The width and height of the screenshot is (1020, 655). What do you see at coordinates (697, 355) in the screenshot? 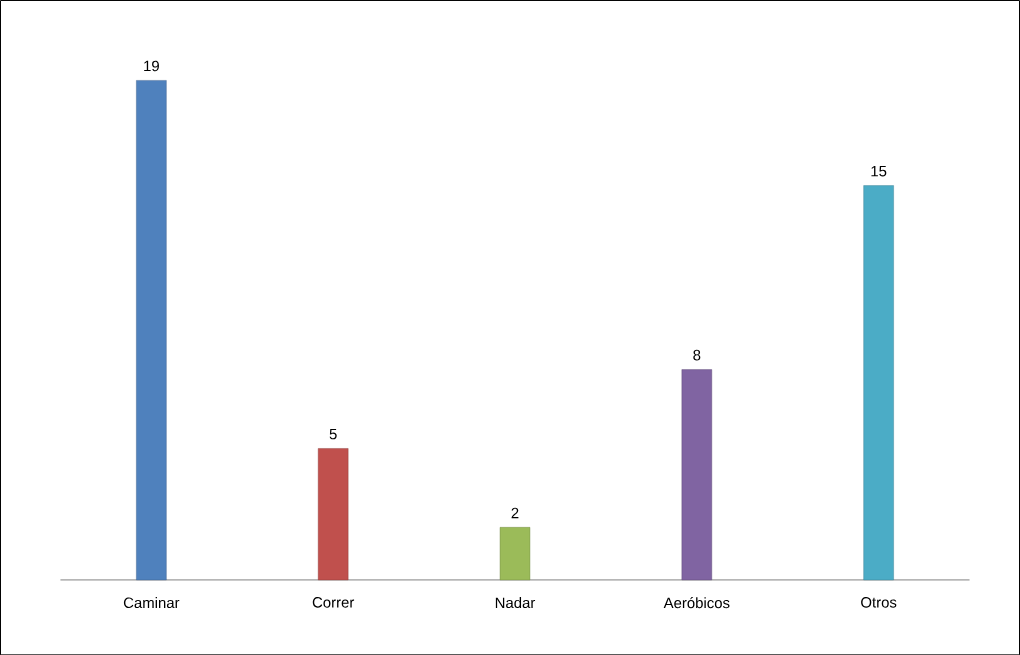
I see `data-label: 8` at bounding box center [697, 355].